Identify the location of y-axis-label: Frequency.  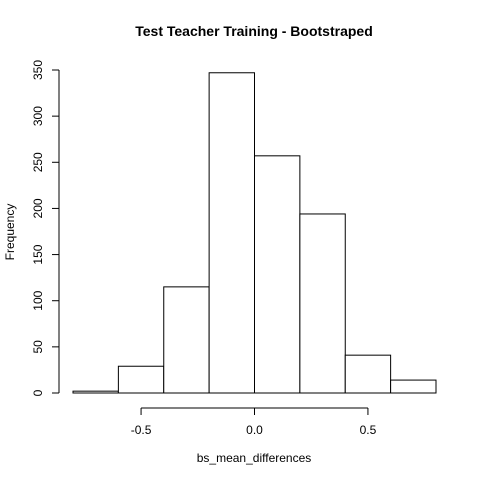
(10, 232).